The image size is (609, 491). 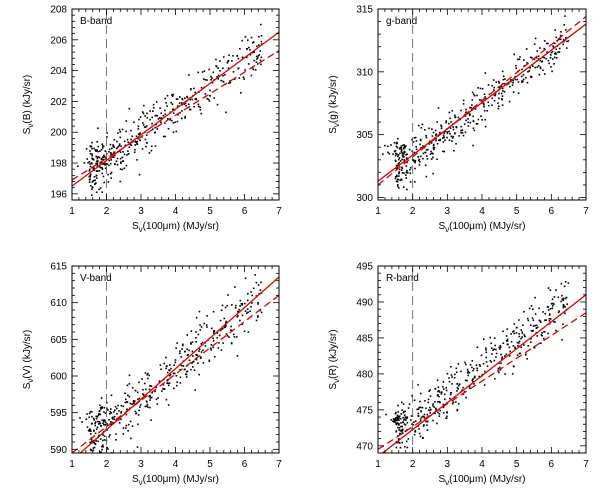 I want to click on y-tick-label: 475, so click(x=364, y=410).